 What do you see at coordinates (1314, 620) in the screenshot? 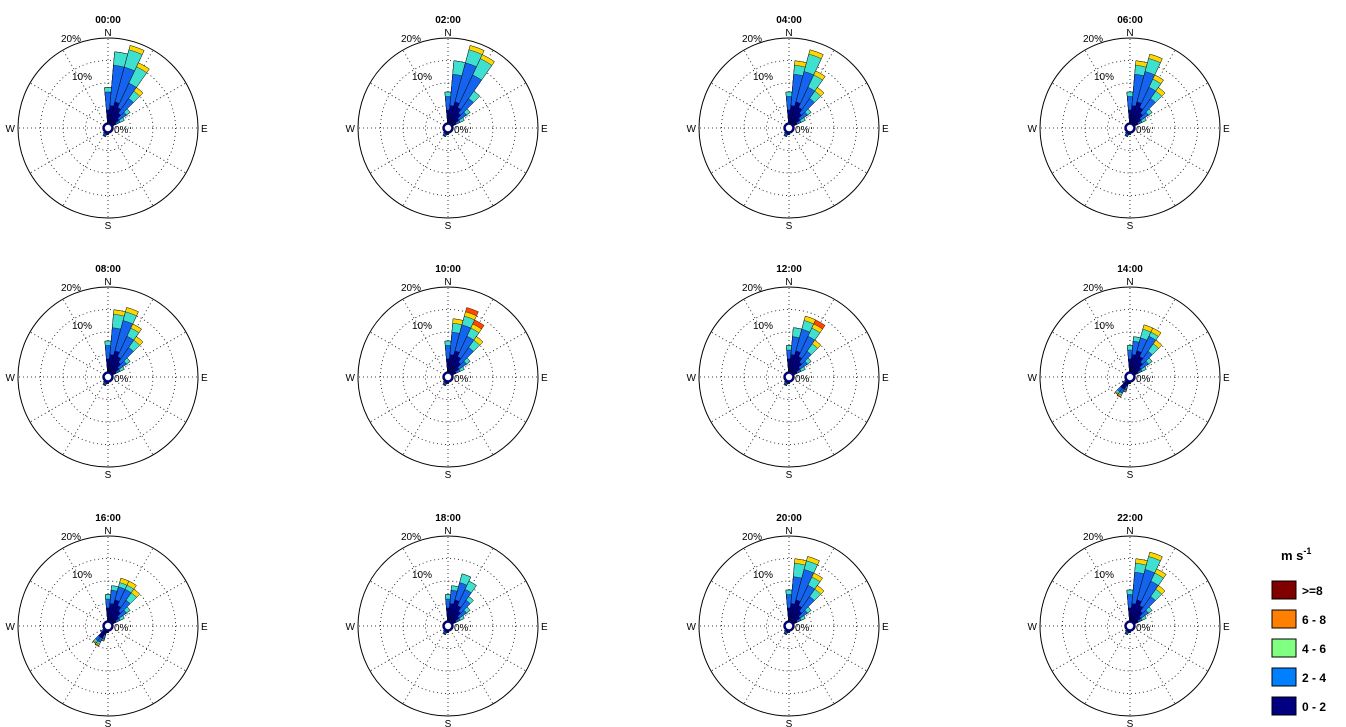
I see `legend-label: 6 - 8` at bounding box center [1314, 620].